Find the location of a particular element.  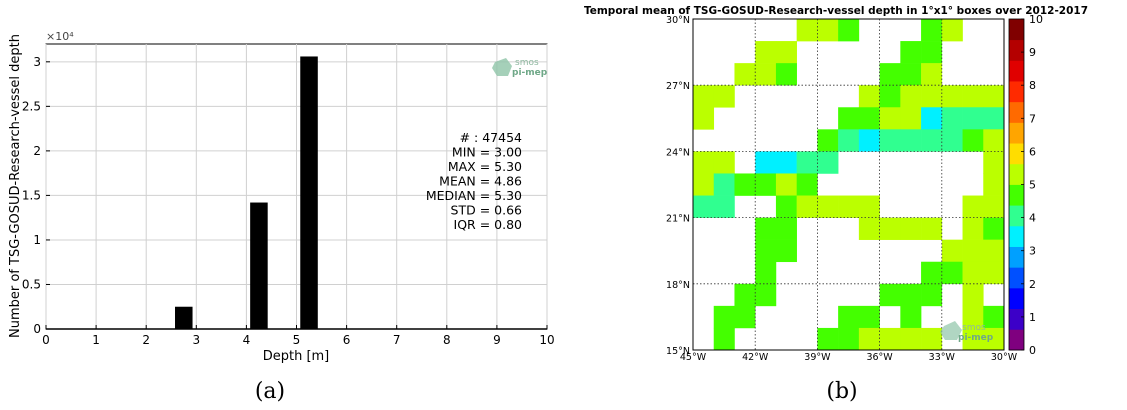

histogram-y-ticks: 0 0.5 1 1.5 2 2.5 3 is located at coordinates (36, 195).